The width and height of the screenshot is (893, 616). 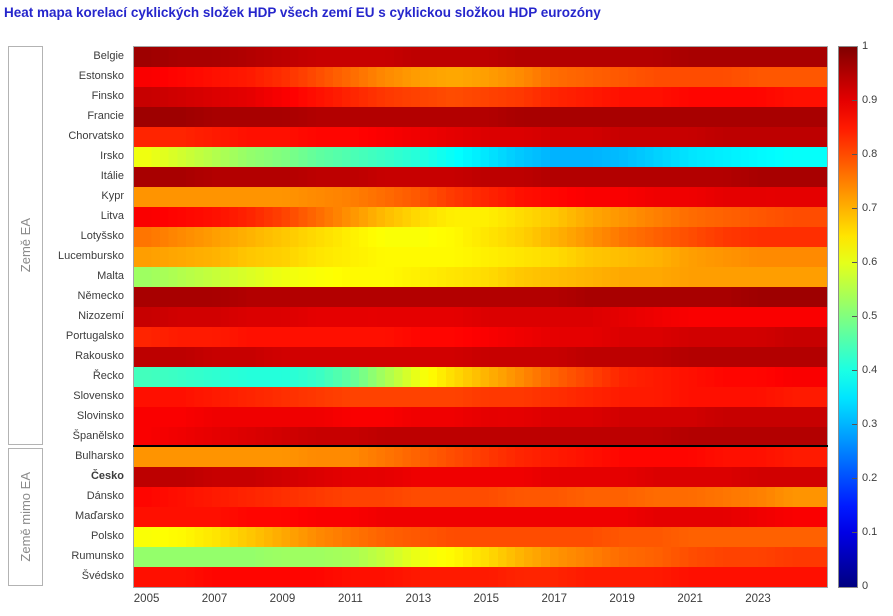 What do you see at coordinates (870, 154) in the screenshot?
I see `colorbar-label-0.8: 0.8` at bounding box center [870, 154].